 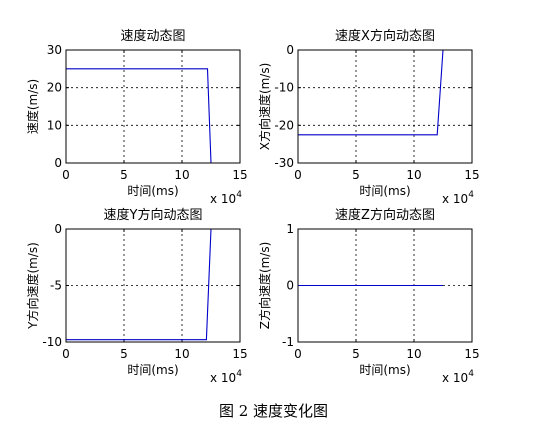 What do you see at coordinates (56, 286) in the screenshot?
I see `y-tick-label: -5` at bounding box center [56, 286].